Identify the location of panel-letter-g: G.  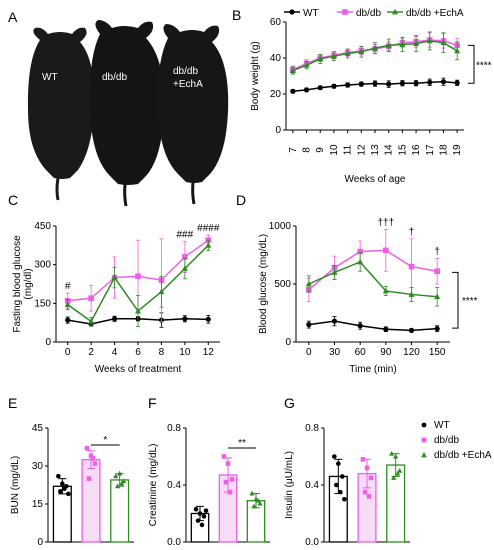
(289, 403).